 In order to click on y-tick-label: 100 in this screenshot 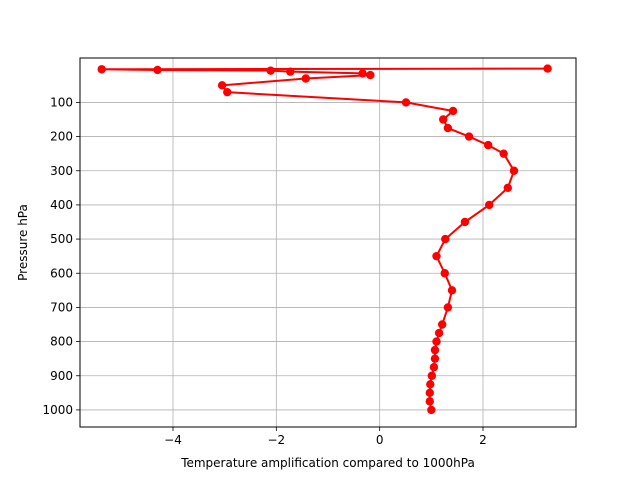, I will do `click(61, 102)`.